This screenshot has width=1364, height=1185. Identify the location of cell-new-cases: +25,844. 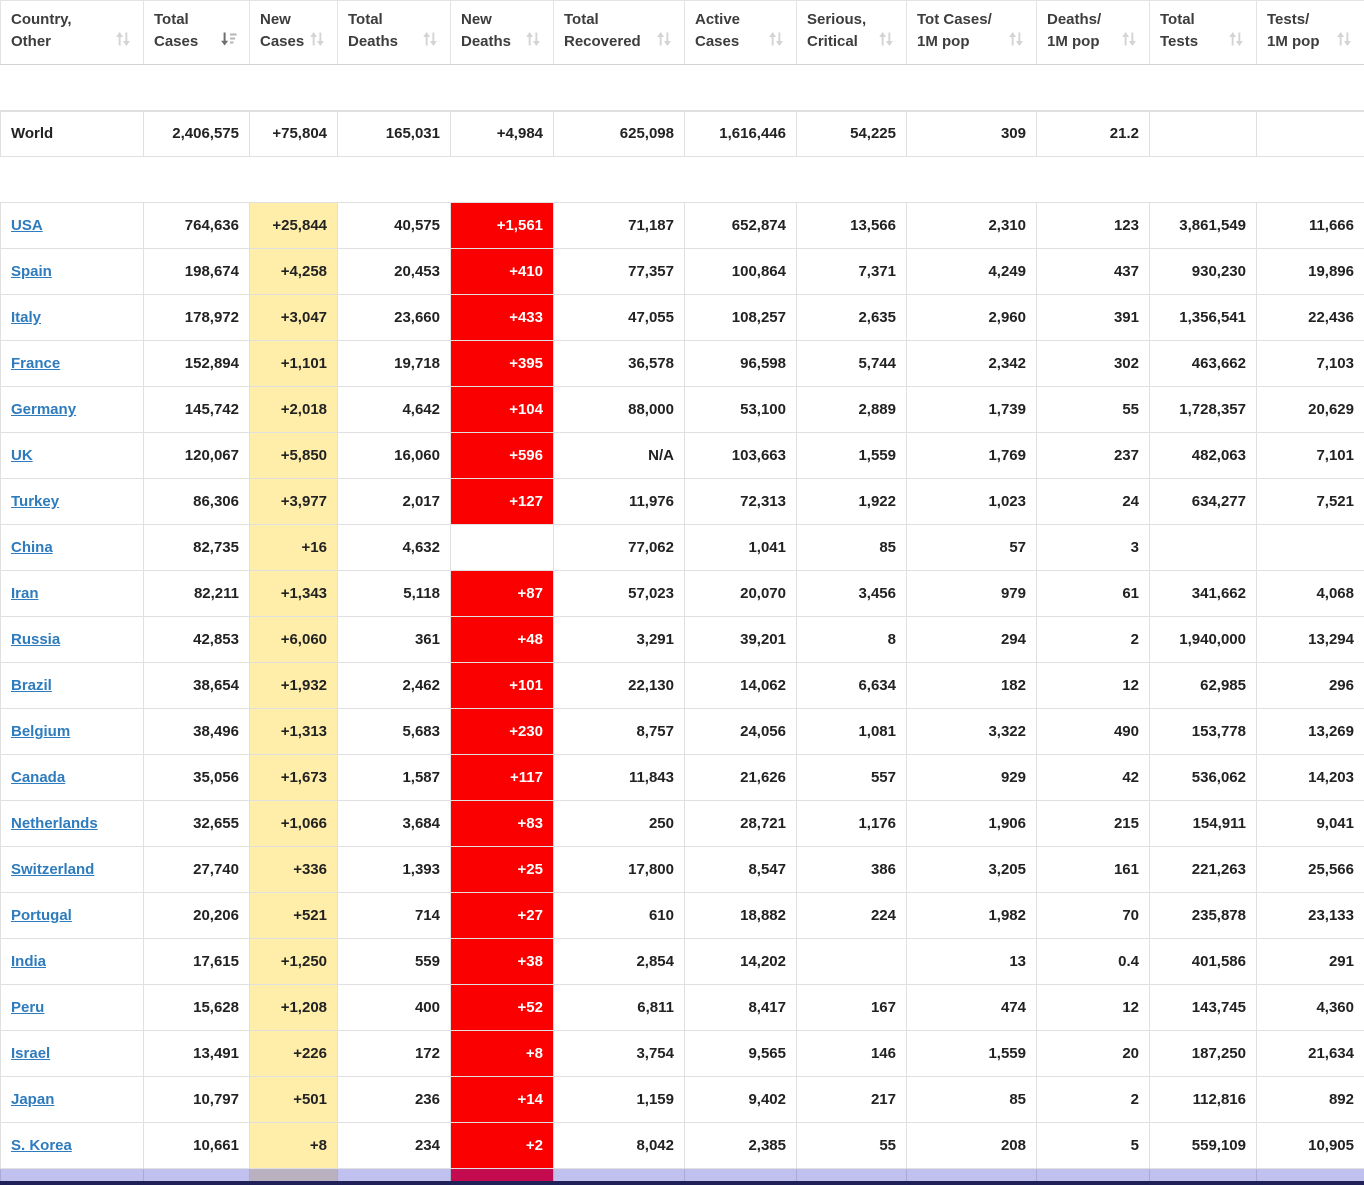
(293, 225).